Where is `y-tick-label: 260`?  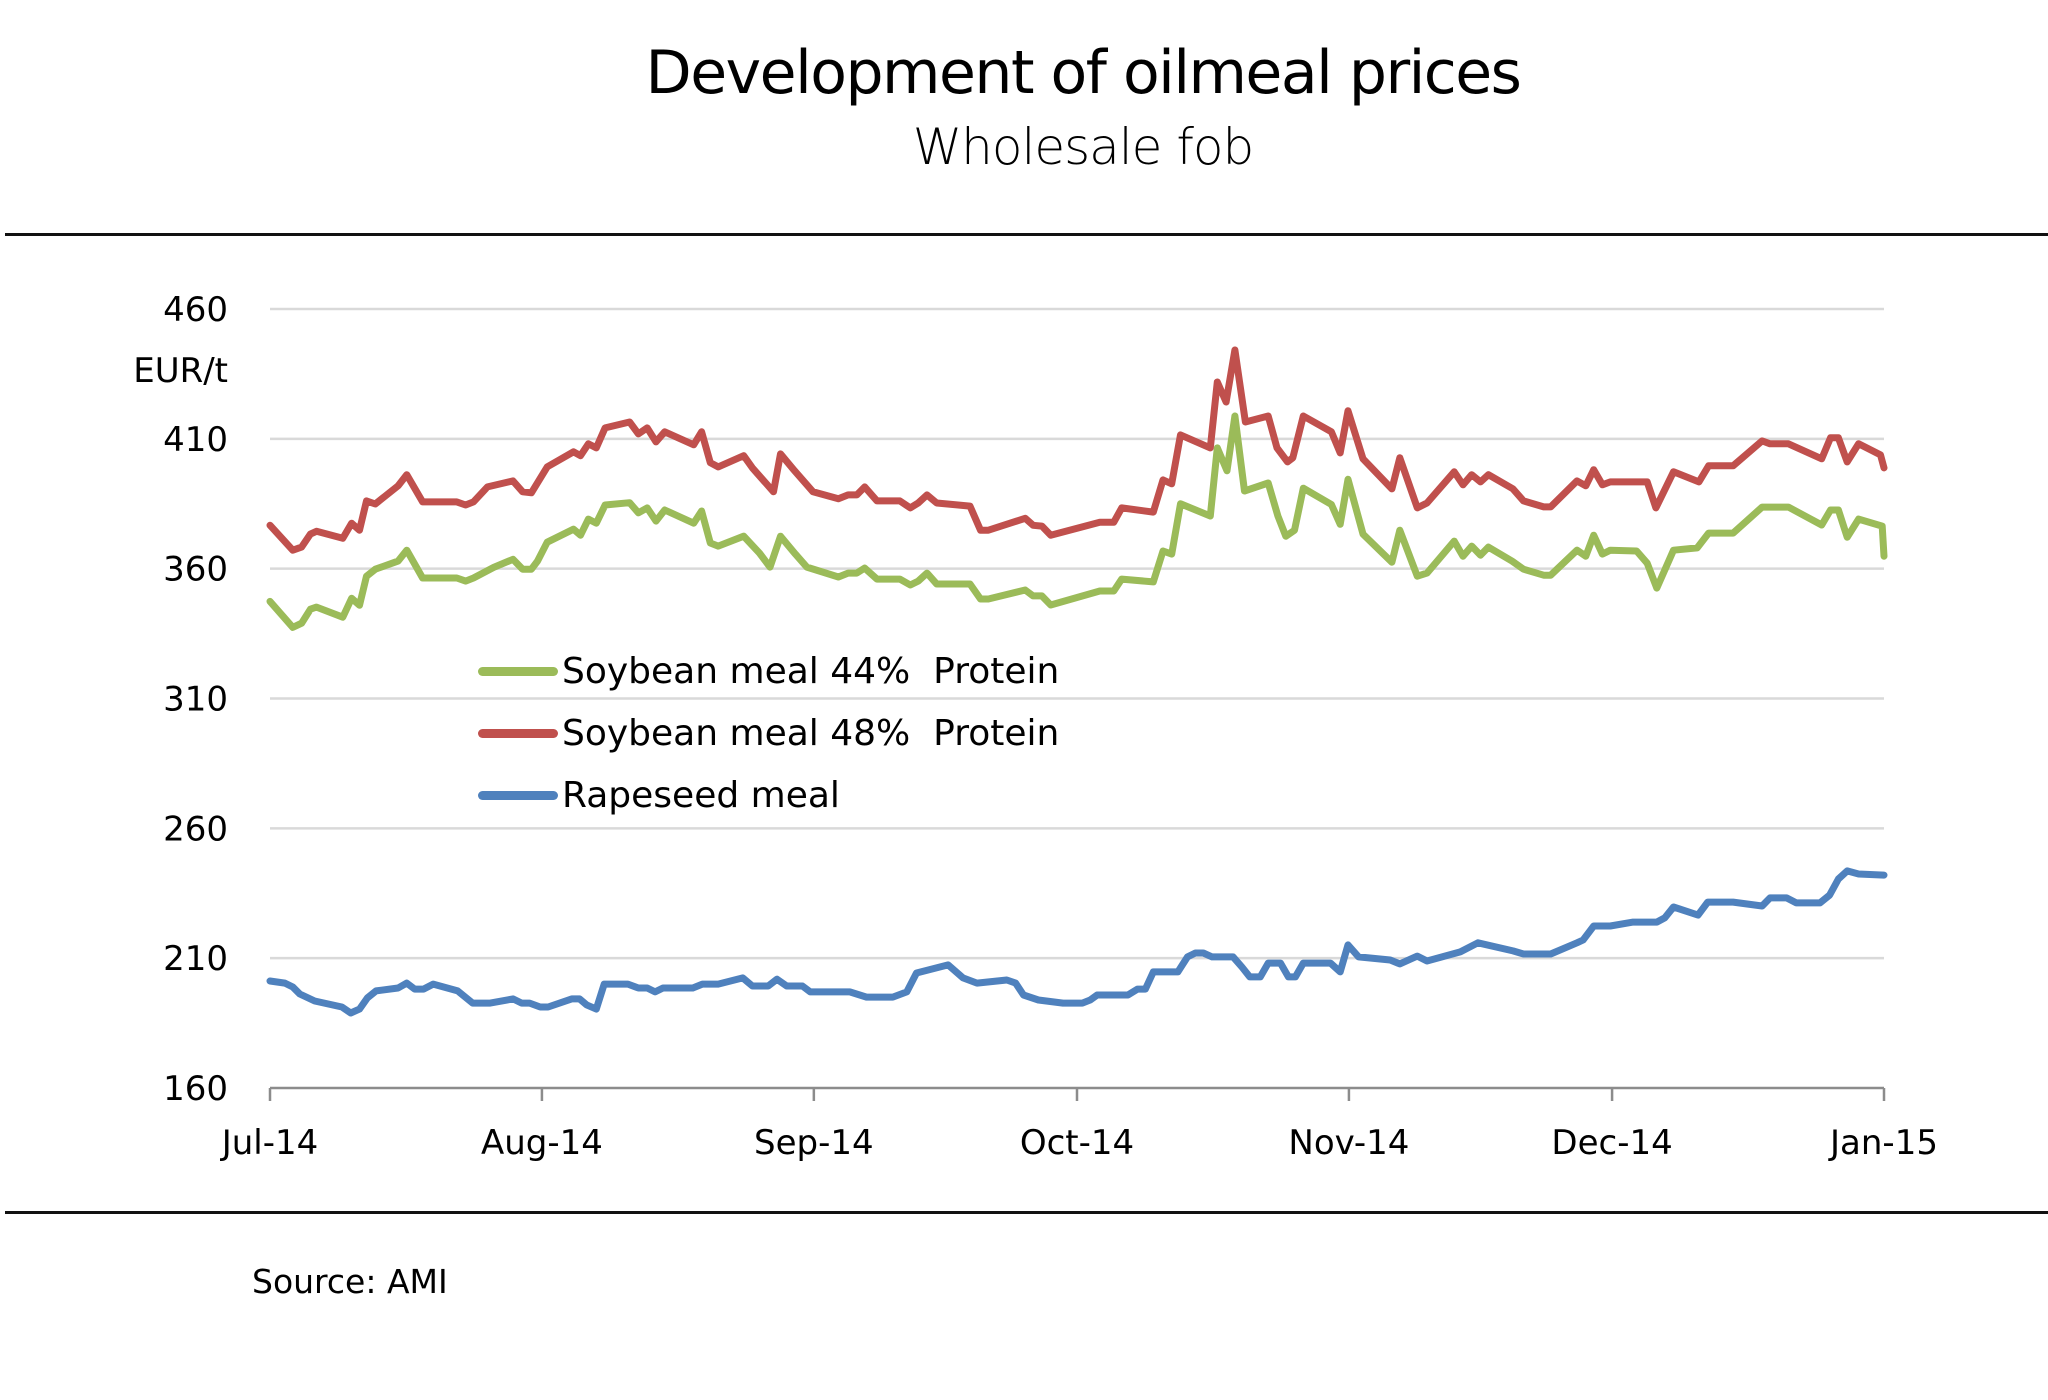 y-tick-label: 260 is located at coordinates (195, 829).